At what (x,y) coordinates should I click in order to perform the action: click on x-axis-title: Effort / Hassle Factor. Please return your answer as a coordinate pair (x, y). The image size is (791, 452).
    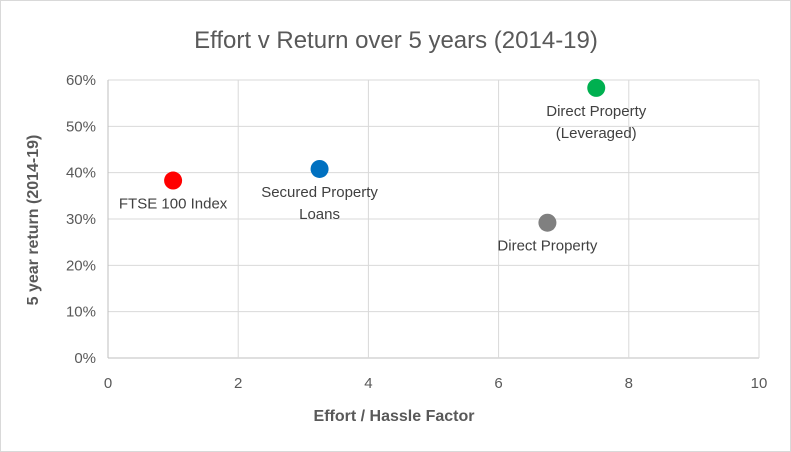
    Looking at the image, I should click on (394, 416).